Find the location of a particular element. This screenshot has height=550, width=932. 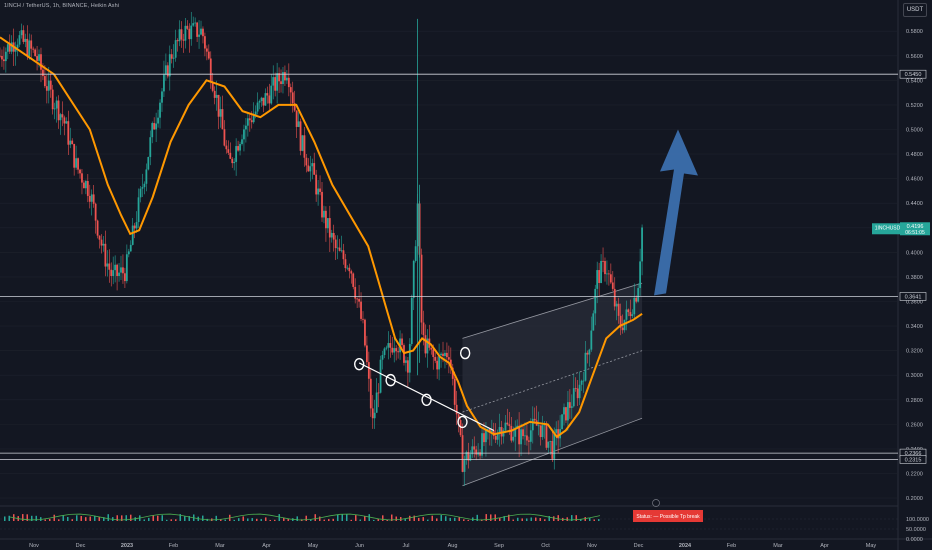

indicator-line is located at coordinates (305, 517).